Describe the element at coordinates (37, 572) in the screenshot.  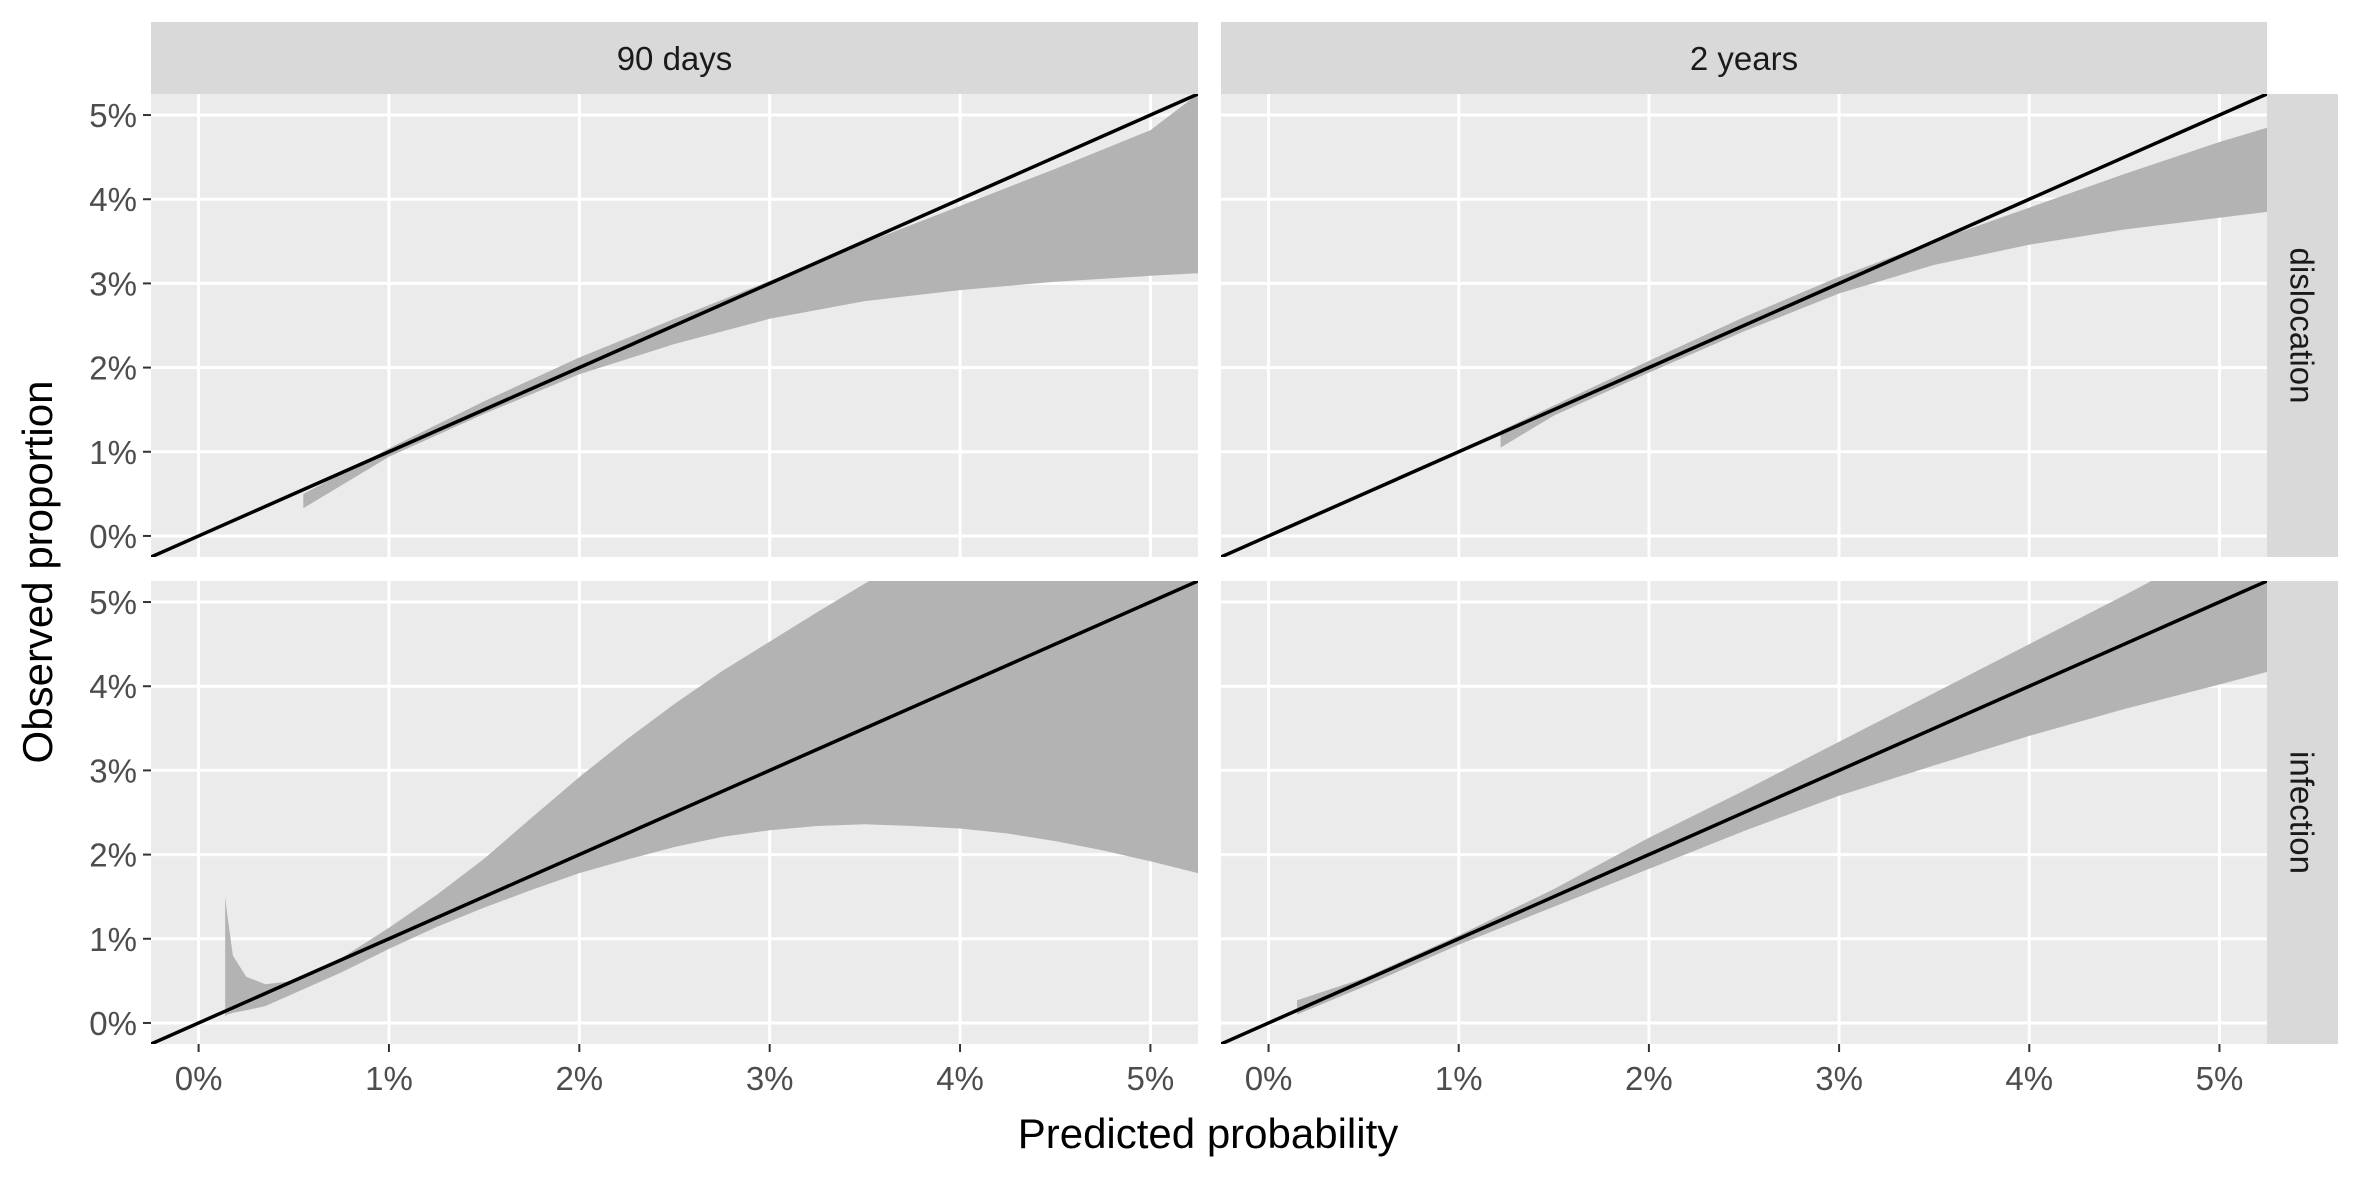
I see `y-axis-title: Observed proportion` at that location.